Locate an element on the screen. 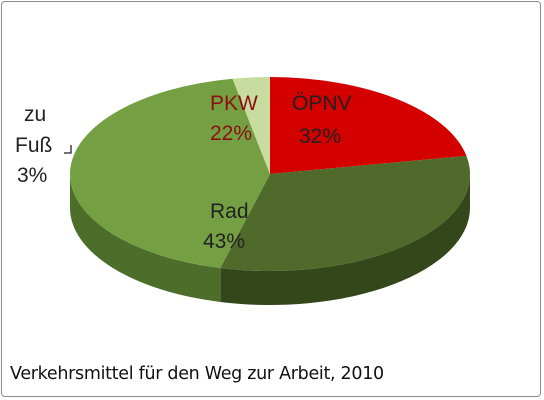  slice-value-rad: 43% is located at coordinates (224, 241).